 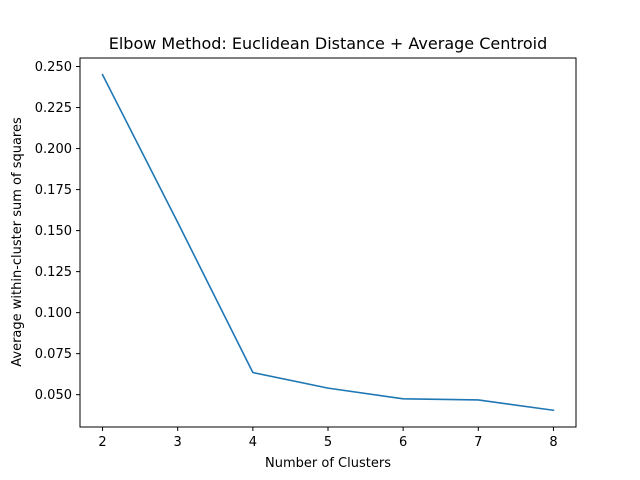 I want to click on y-tick-label: 0.125, so click(x=53, y=272).